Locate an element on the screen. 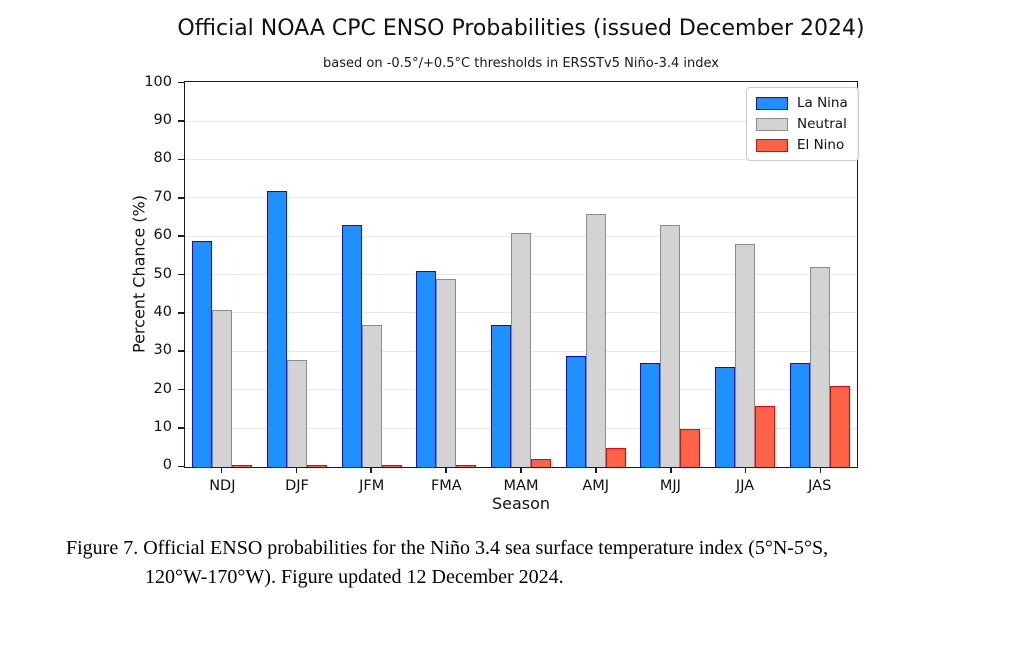  bar-el-nino-jja is located at coordinates (765, 436).